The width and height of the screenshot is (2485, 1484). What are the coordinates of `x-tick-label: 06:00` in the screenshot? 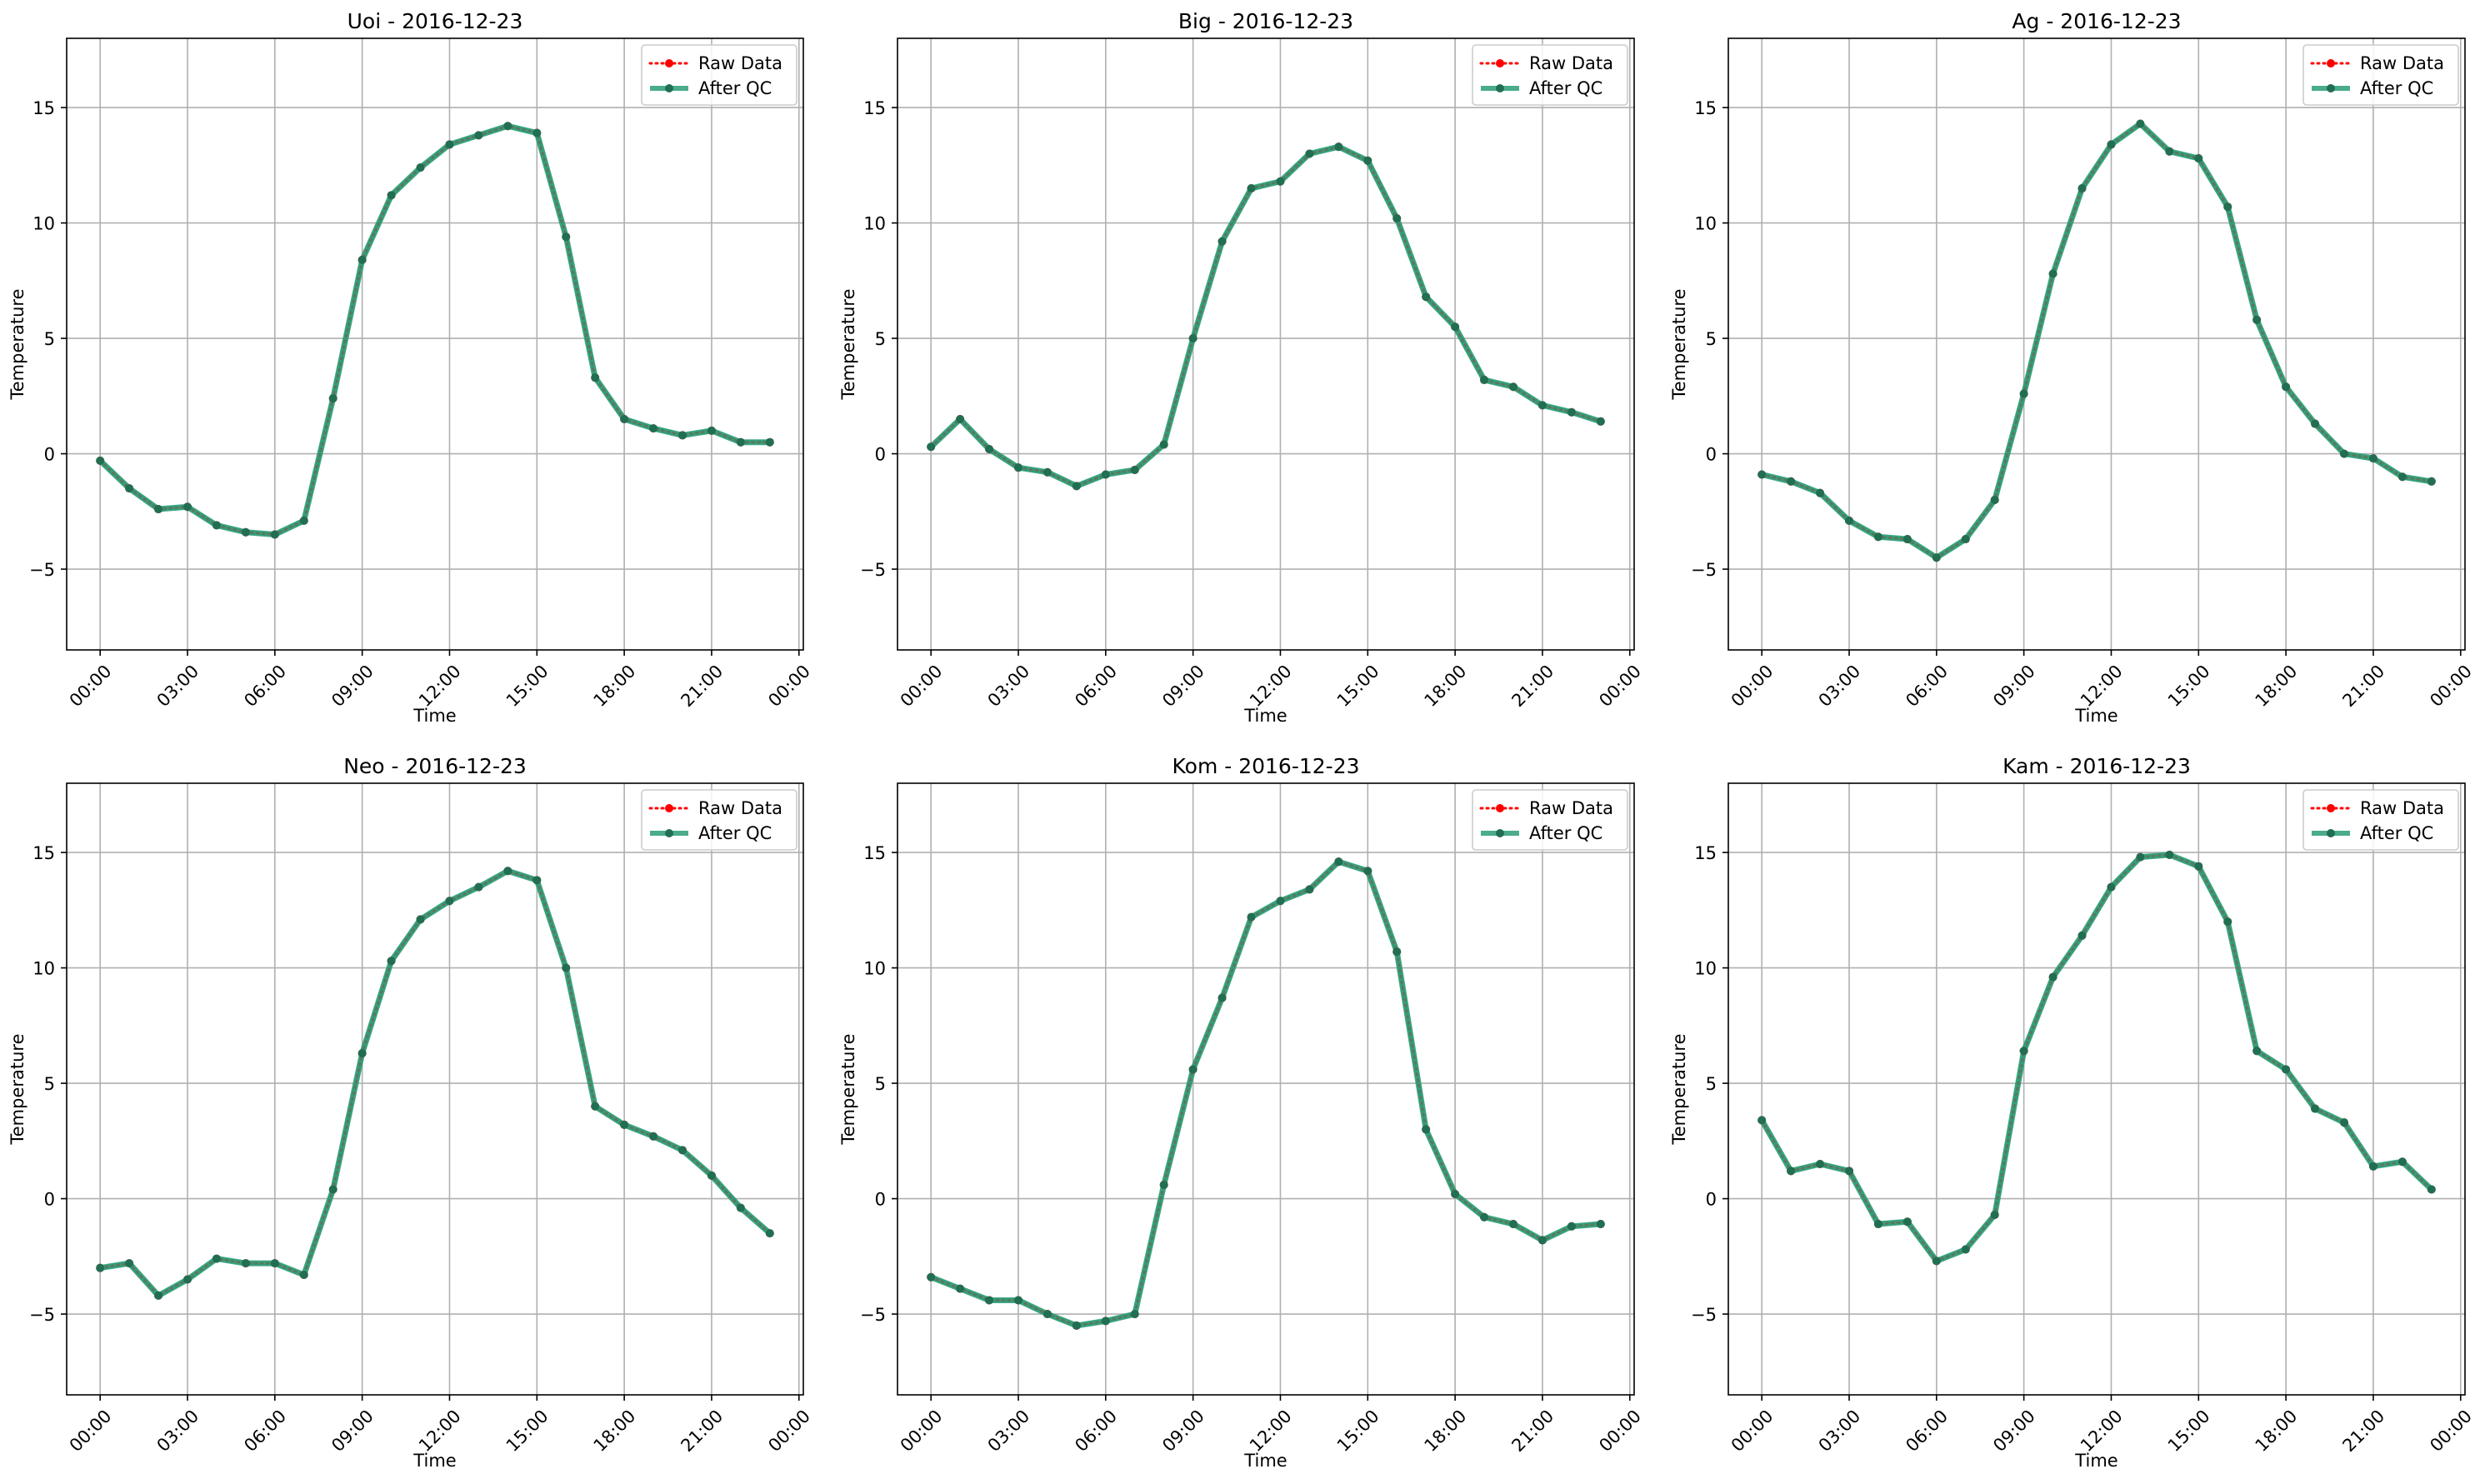 It's located at (265, 686).